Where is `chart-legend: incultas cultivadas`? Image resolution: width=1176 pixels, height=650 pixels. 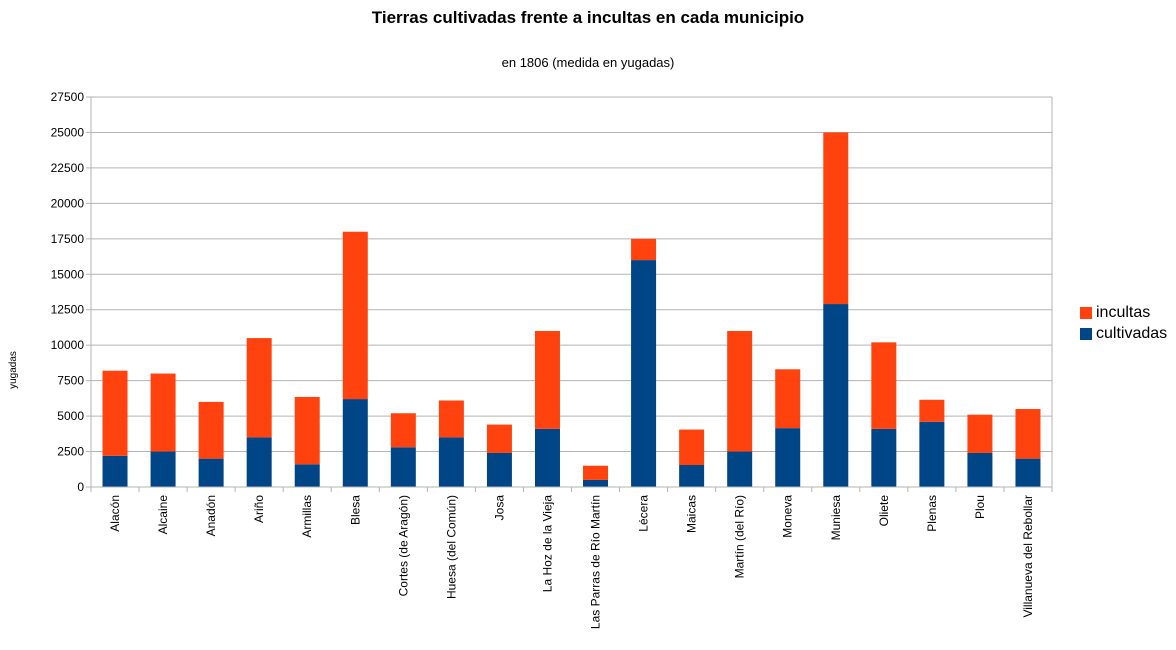 chart-legend: incultas cultivadas is located at coordinates (1123, 324).